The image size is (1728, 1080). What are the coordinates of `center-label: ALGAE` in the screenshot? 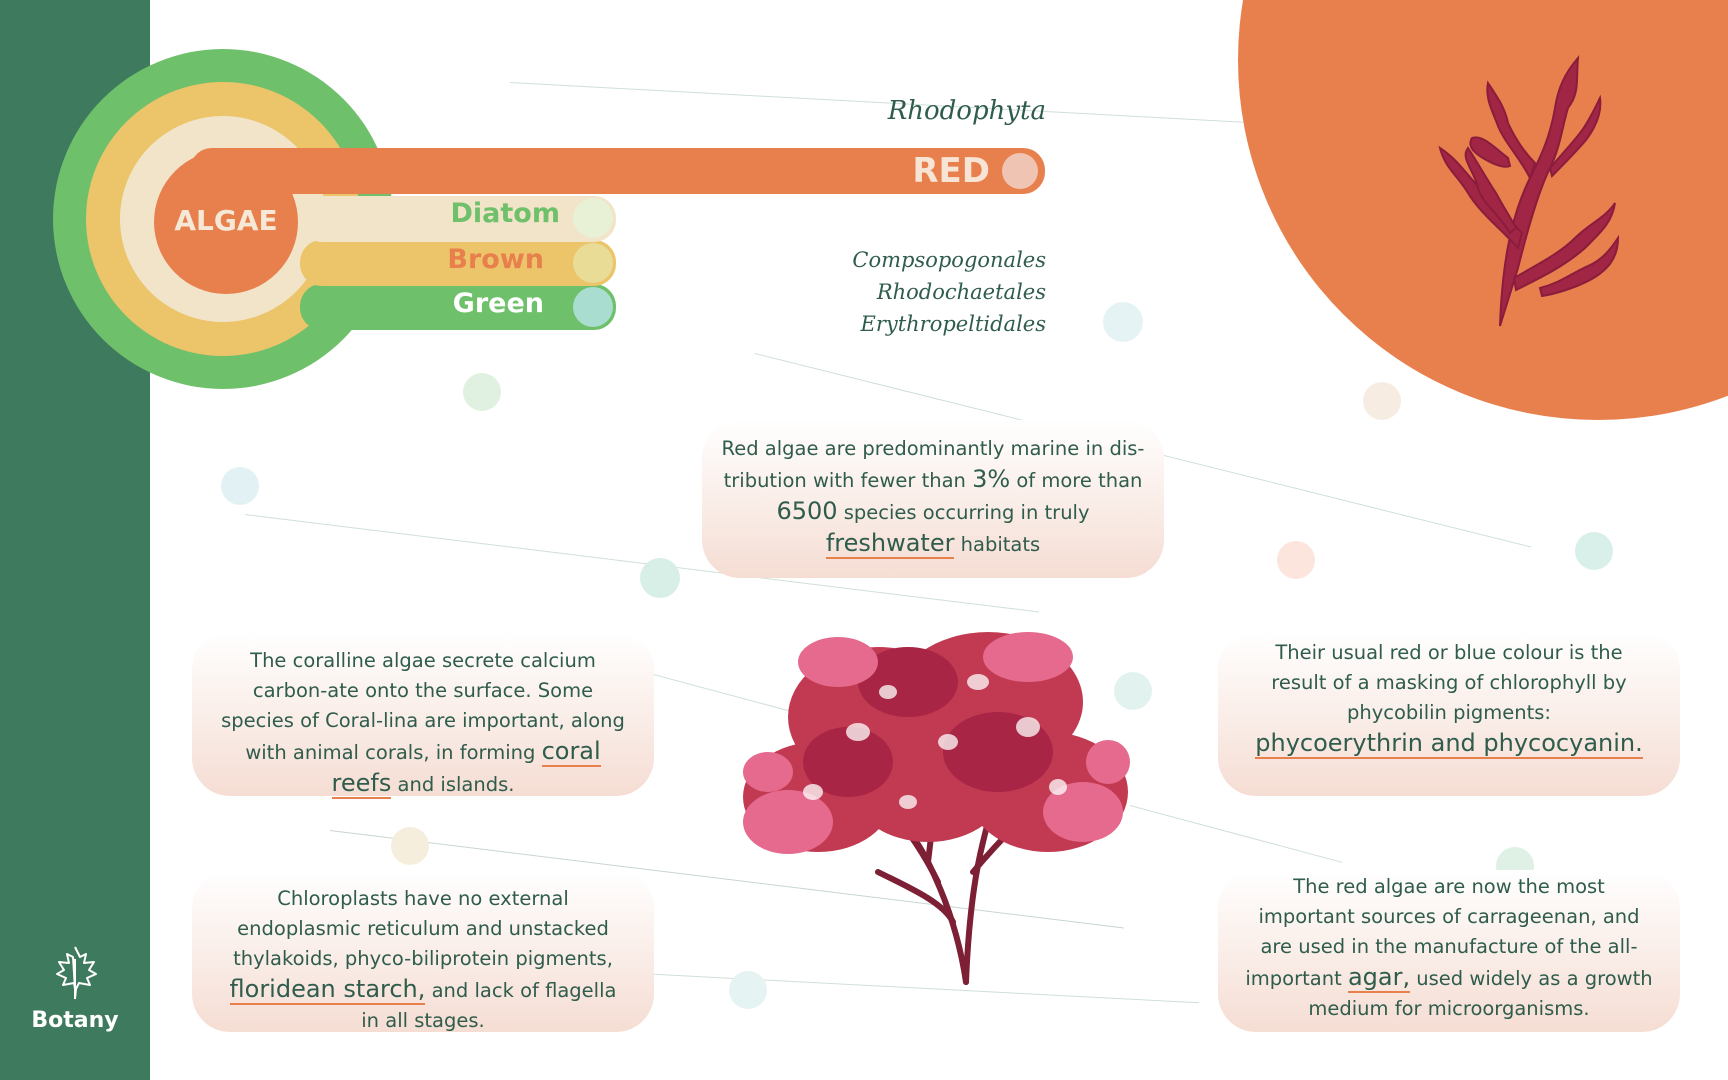 It's located at (226, 220).